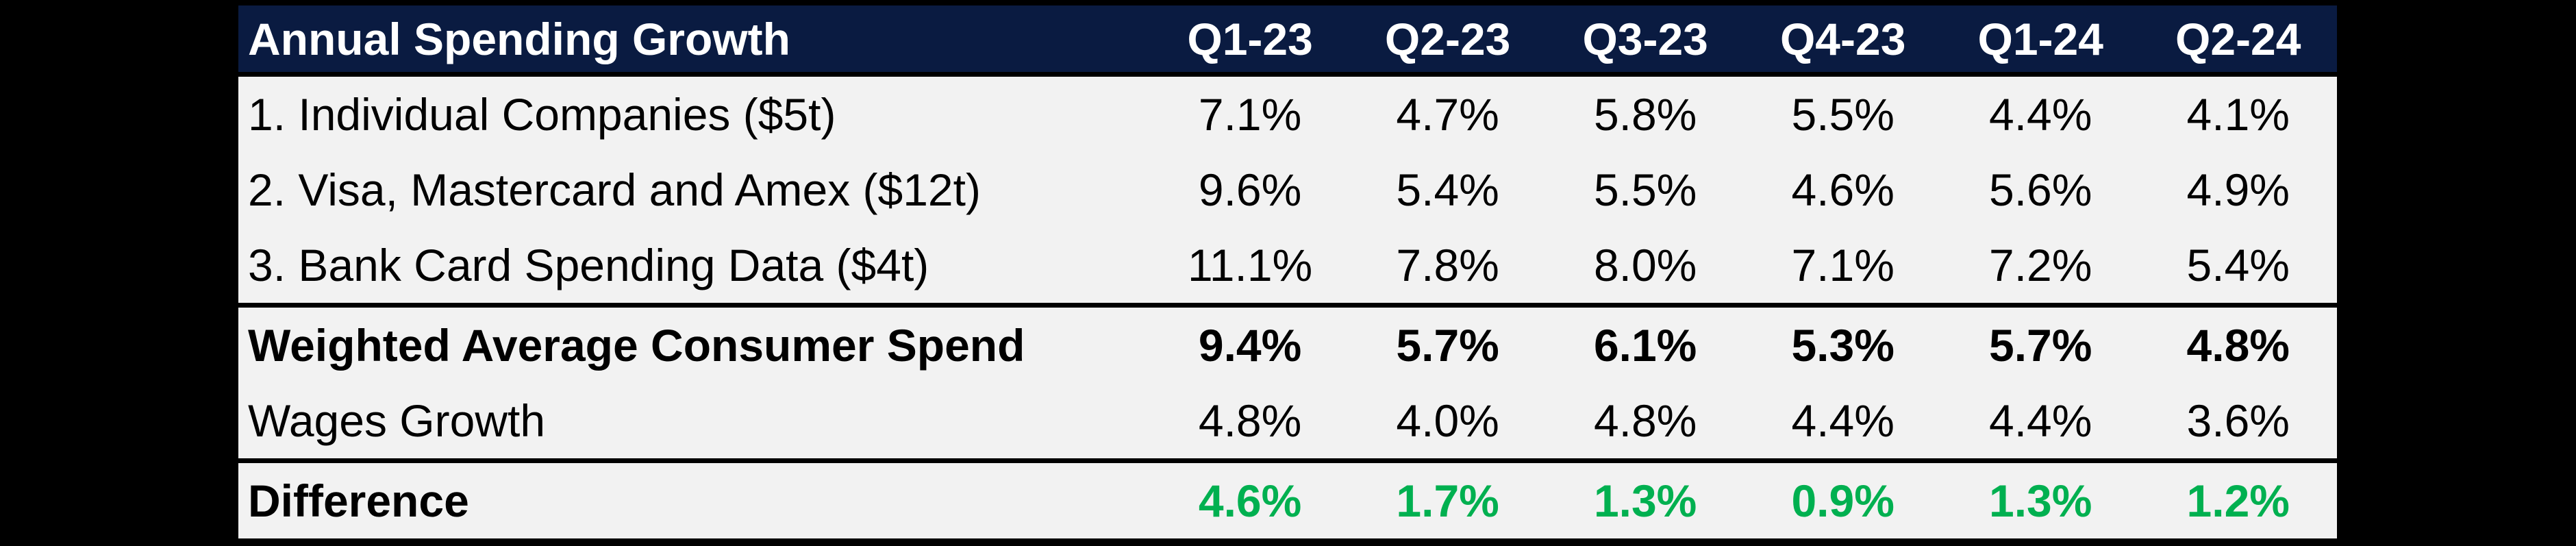  I want to click on row-label: 2. Visa, Mastercard and Amex ($12t), so click(614, 189).